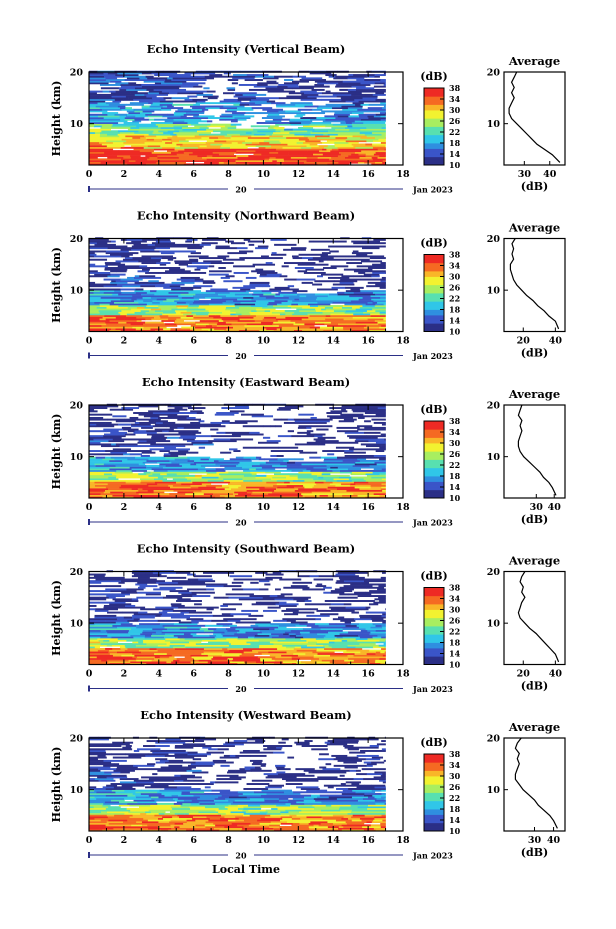 The height and width of the screenshot is (929, 616). Describe the element at coordinates (432, 856) in the screenshot. I see `date-label: Jan 2023` at that location.